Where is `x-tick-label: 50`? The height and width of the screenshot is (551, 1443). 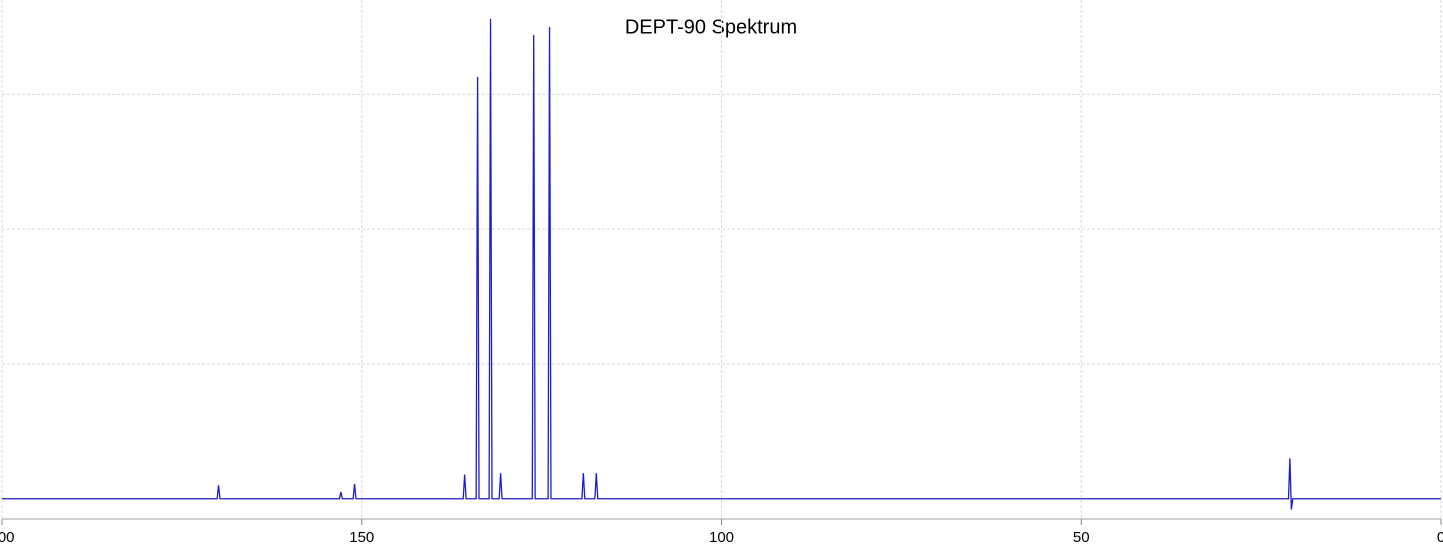
x-tick-label: 50 is located at coordinates (1081, 537).